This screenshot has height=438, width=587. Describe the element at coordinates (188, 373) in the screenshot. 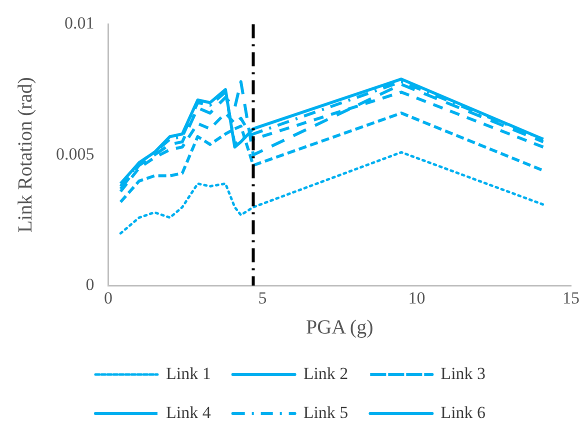

I see `legend-label: Link 1` at that location.